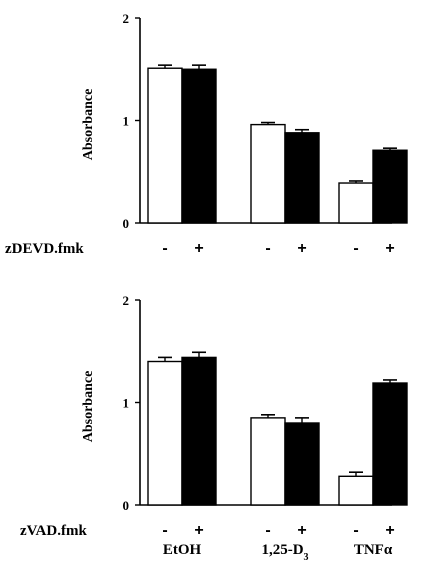 The height and width of the screenshot is (563, 433). What do you see at coordinates (373, 550) in the screenshot?
I see `category-label: TNFα` at bounding box center [373, 550].